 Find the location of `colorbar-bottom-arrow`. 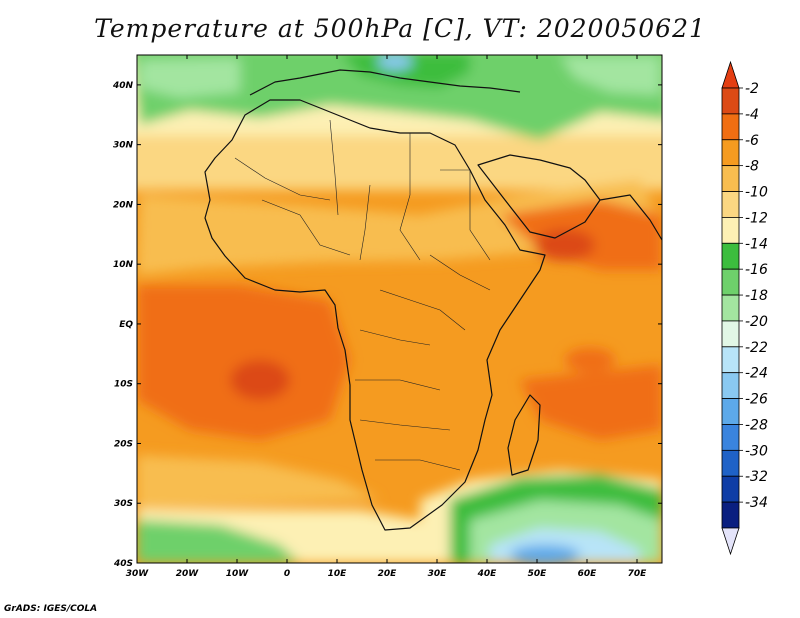

colorbar-bottom-arrow is located at coordinates (730, 541).